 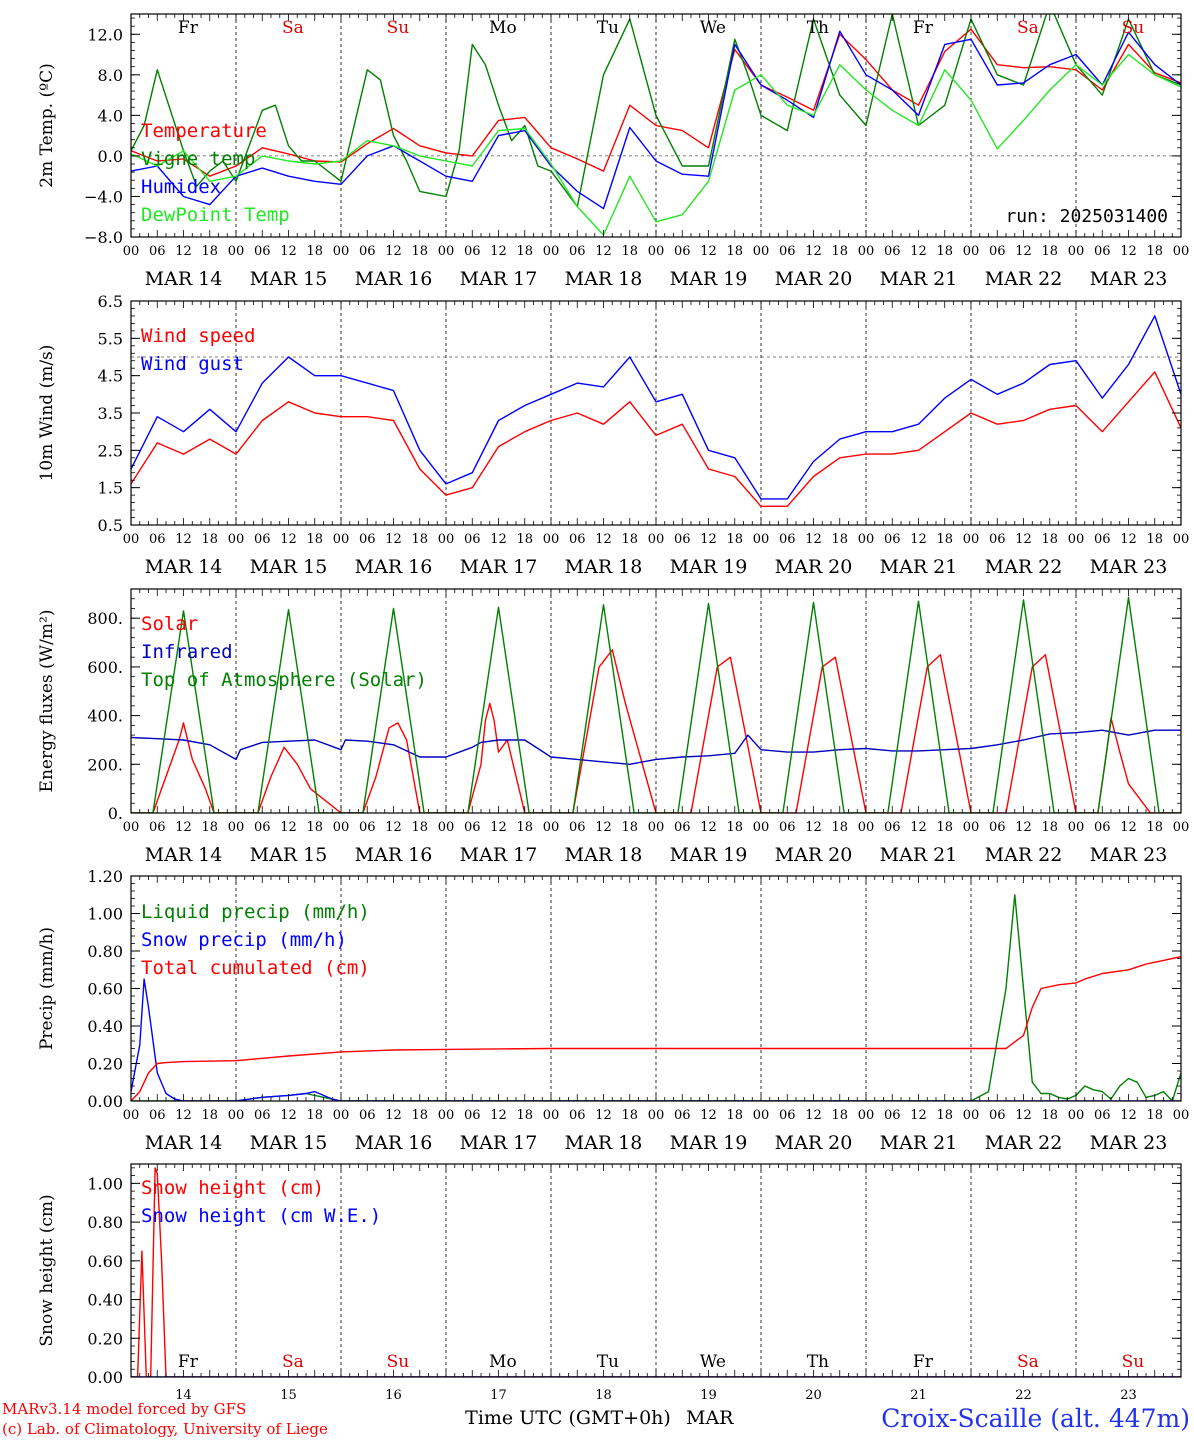 I want to click on x-date-label: MAR 20, so click(x=814, y=1143).